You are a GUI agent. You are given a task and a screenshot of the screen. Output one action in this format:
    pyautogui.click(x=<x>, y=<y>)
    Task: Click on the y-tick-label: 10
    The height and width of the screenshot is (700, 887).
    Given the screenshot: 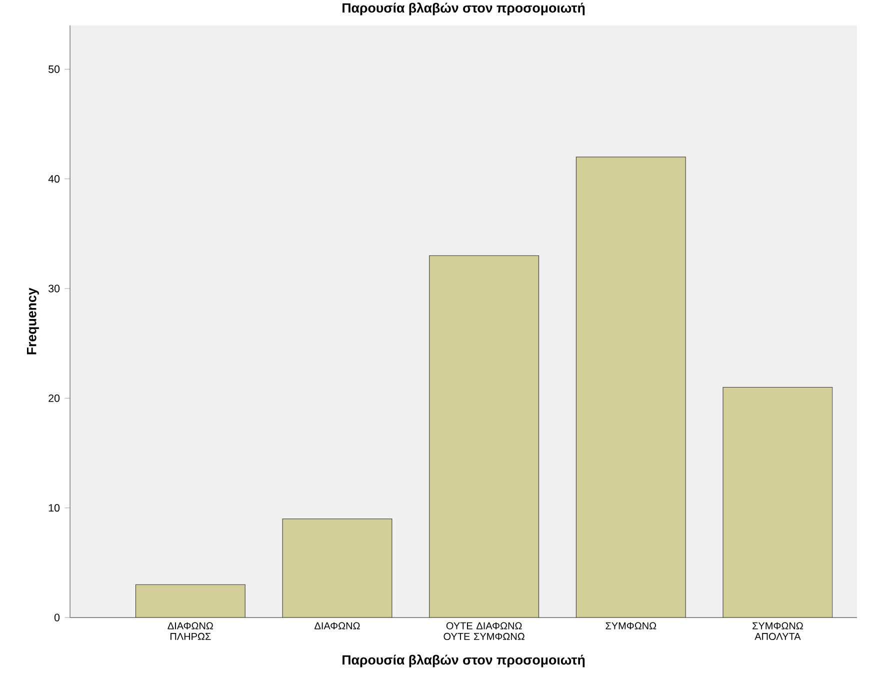 What is the action you would take?
    pyautogui.click(x=54, y=508)
    